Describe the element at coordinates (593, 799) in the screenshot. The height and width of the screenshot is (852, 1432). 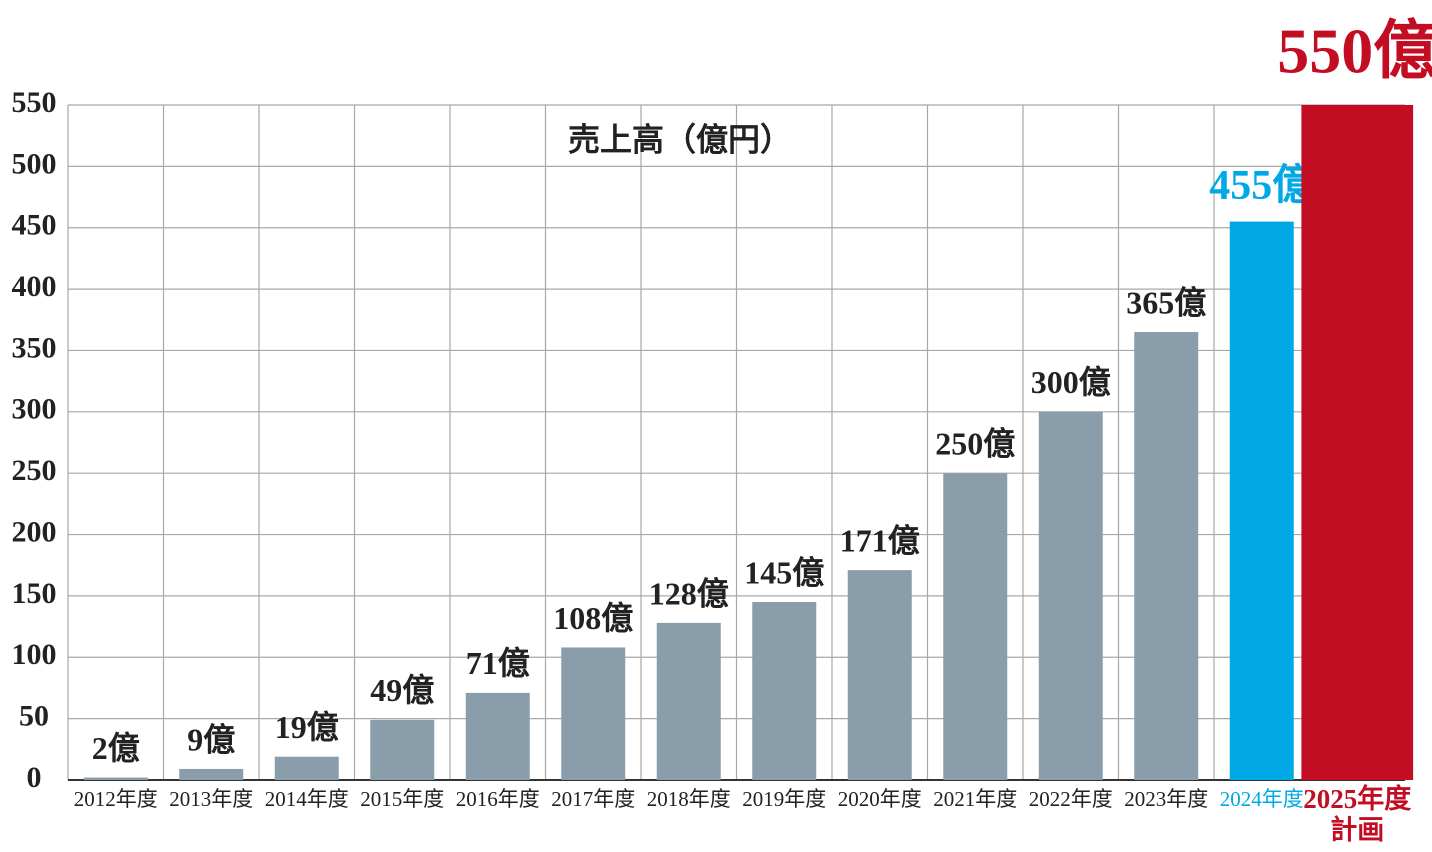
I see `x-tick-label: 2017年度` at that location.